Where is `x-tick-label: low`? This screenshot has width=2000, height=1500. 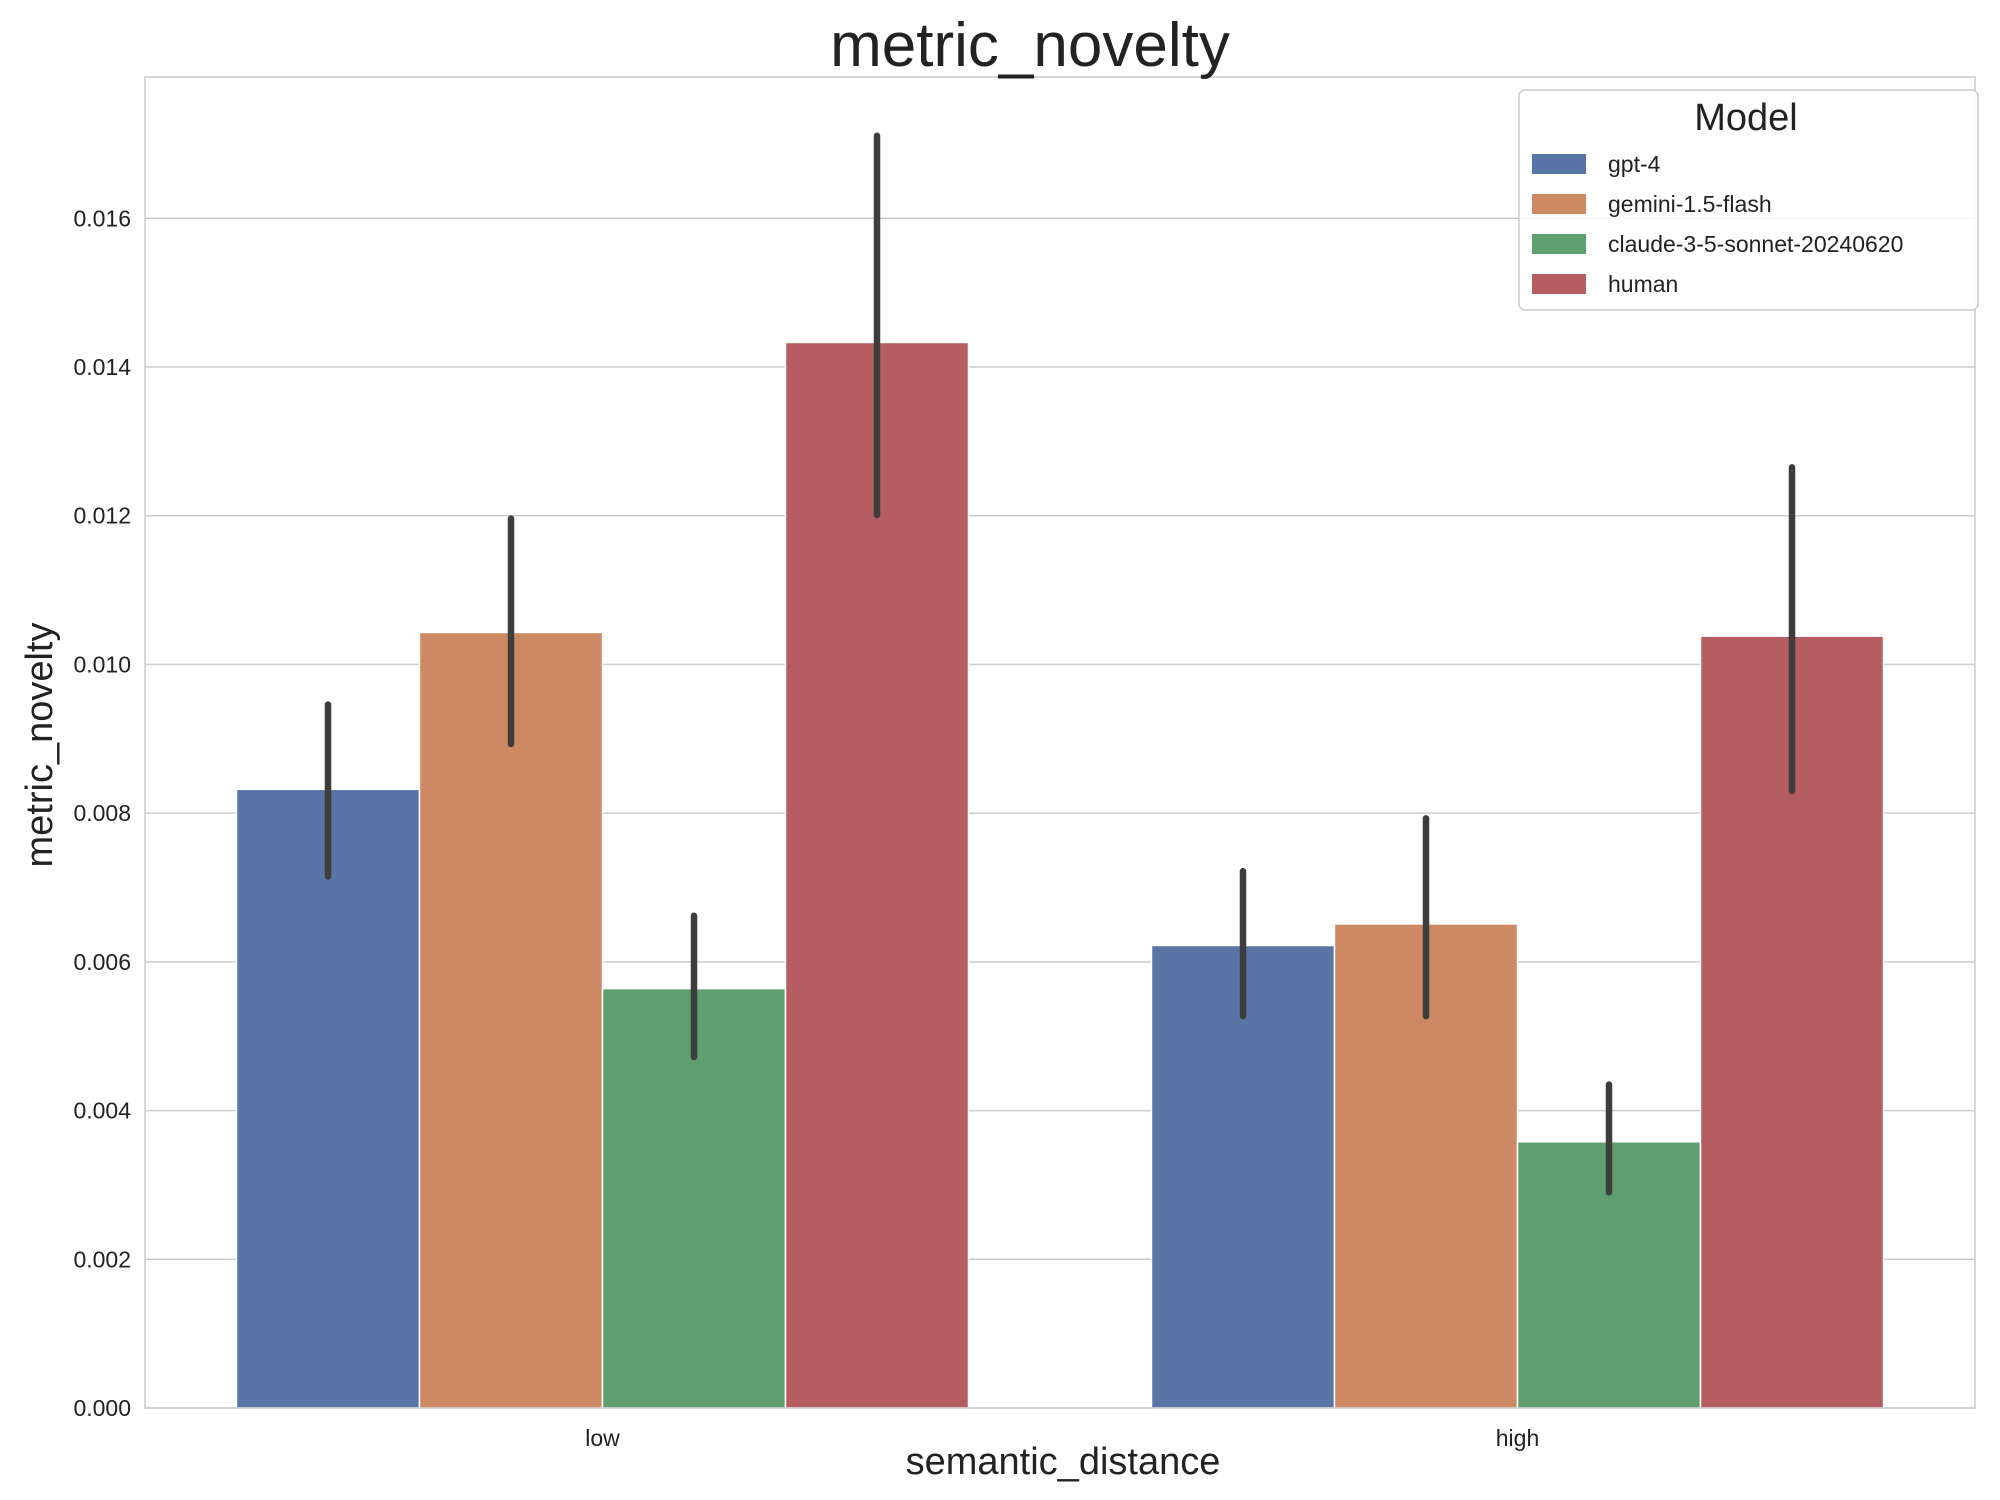 x-tick-label: low is located at coordinates (602, 1438).